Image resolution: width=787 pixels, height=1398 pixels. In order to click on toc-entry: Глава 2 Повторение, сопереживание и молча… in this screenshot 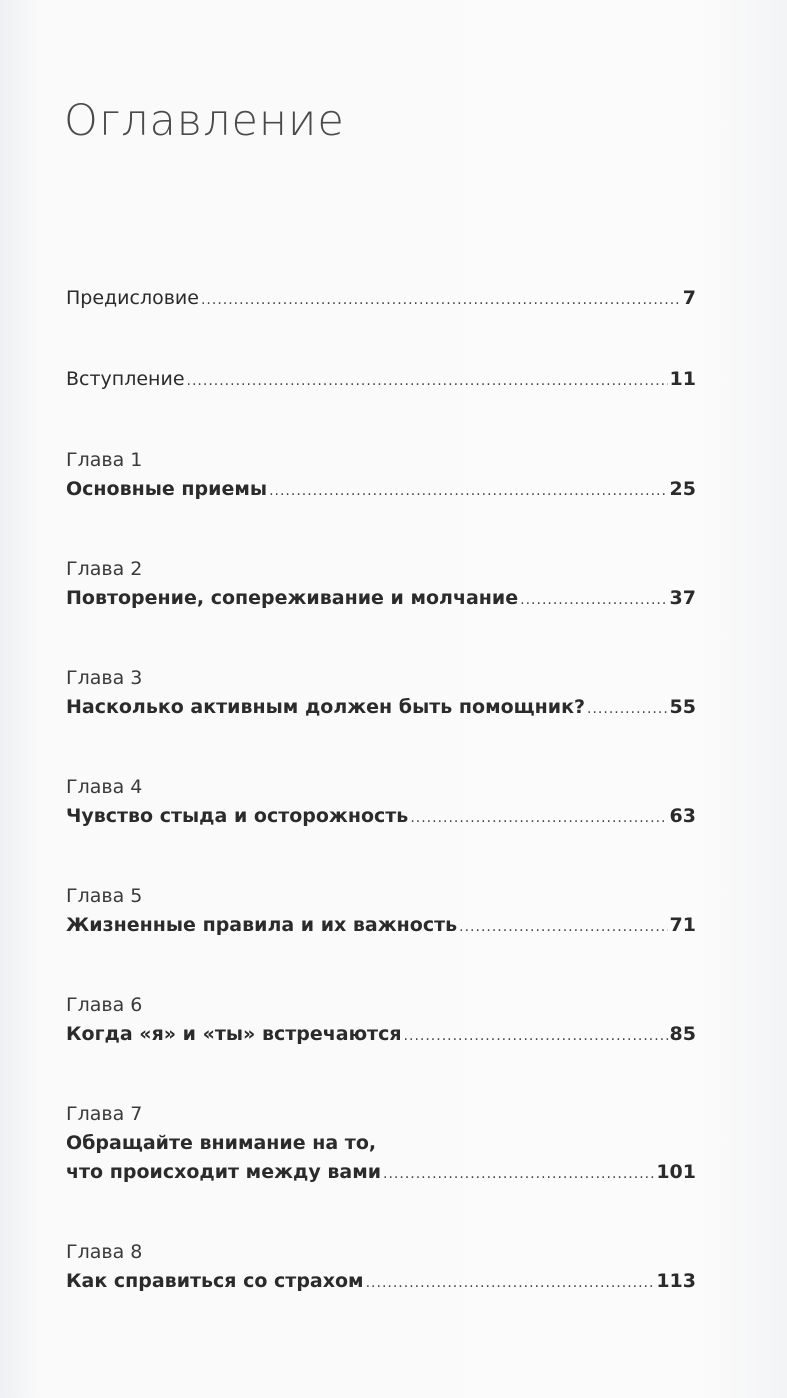, I will do `click(381, 585)`.